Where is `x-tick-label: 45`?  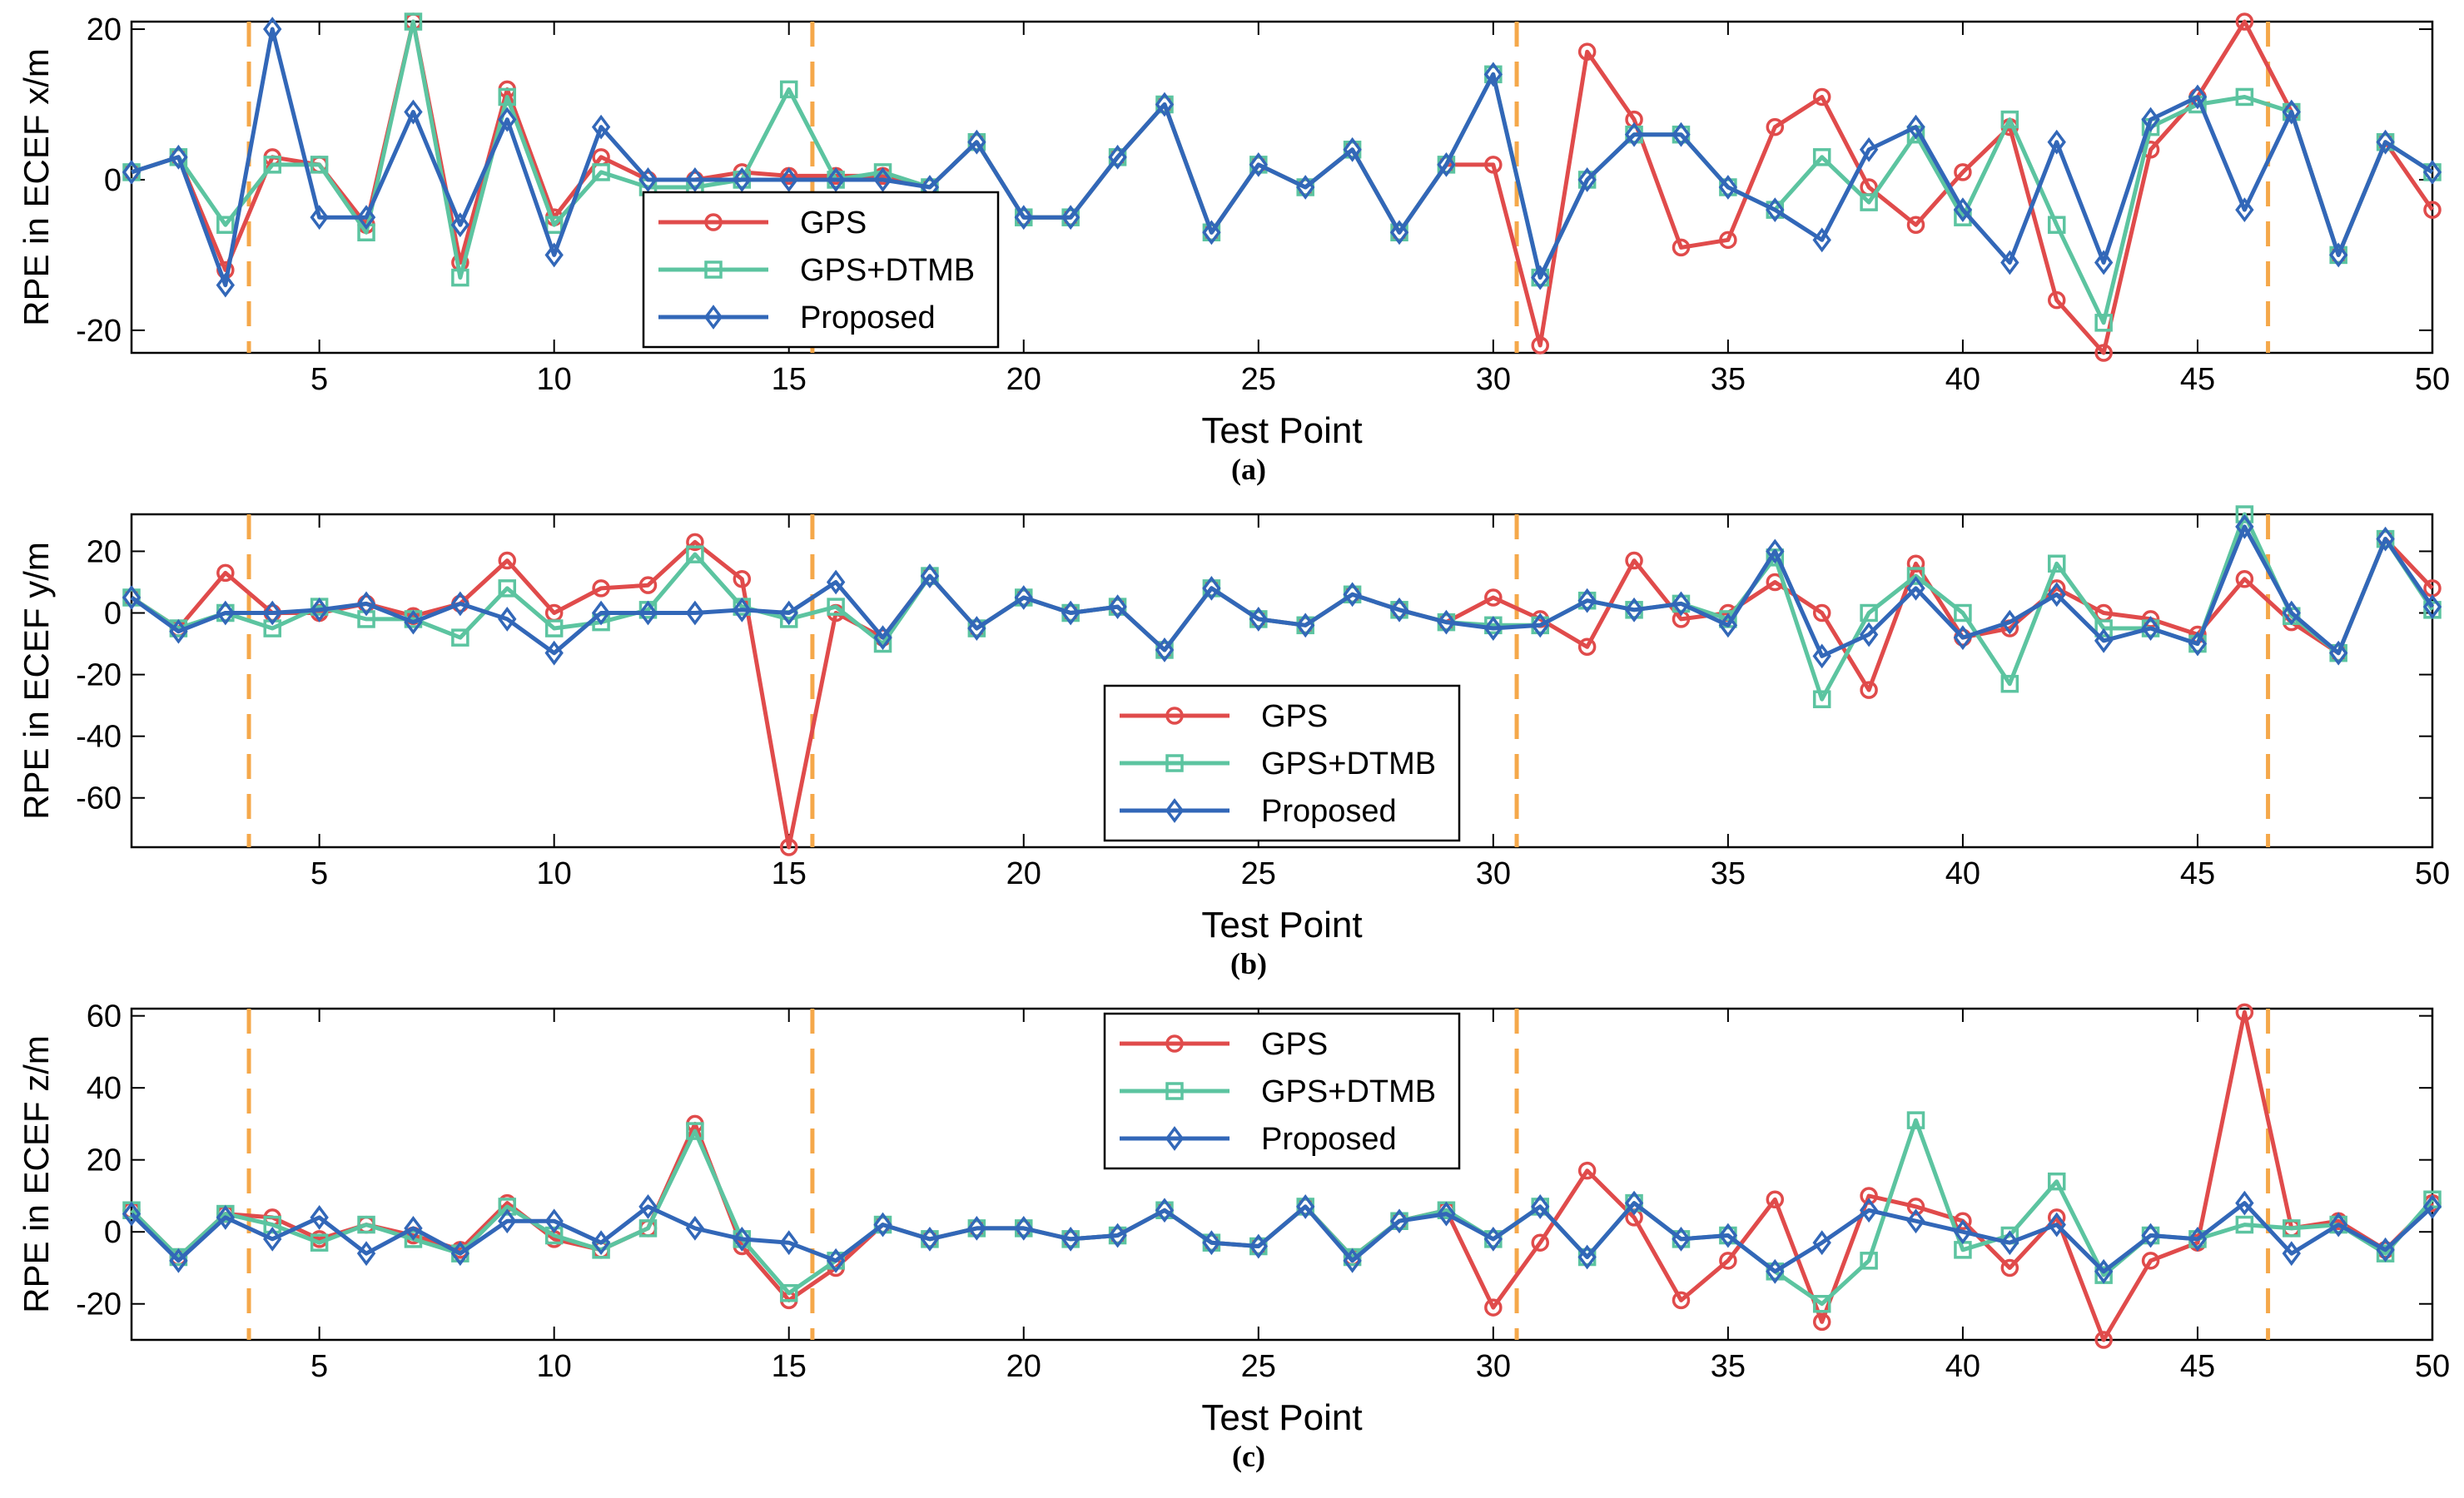 x-tick-label: 45 is located at coordinates (2197, 379).